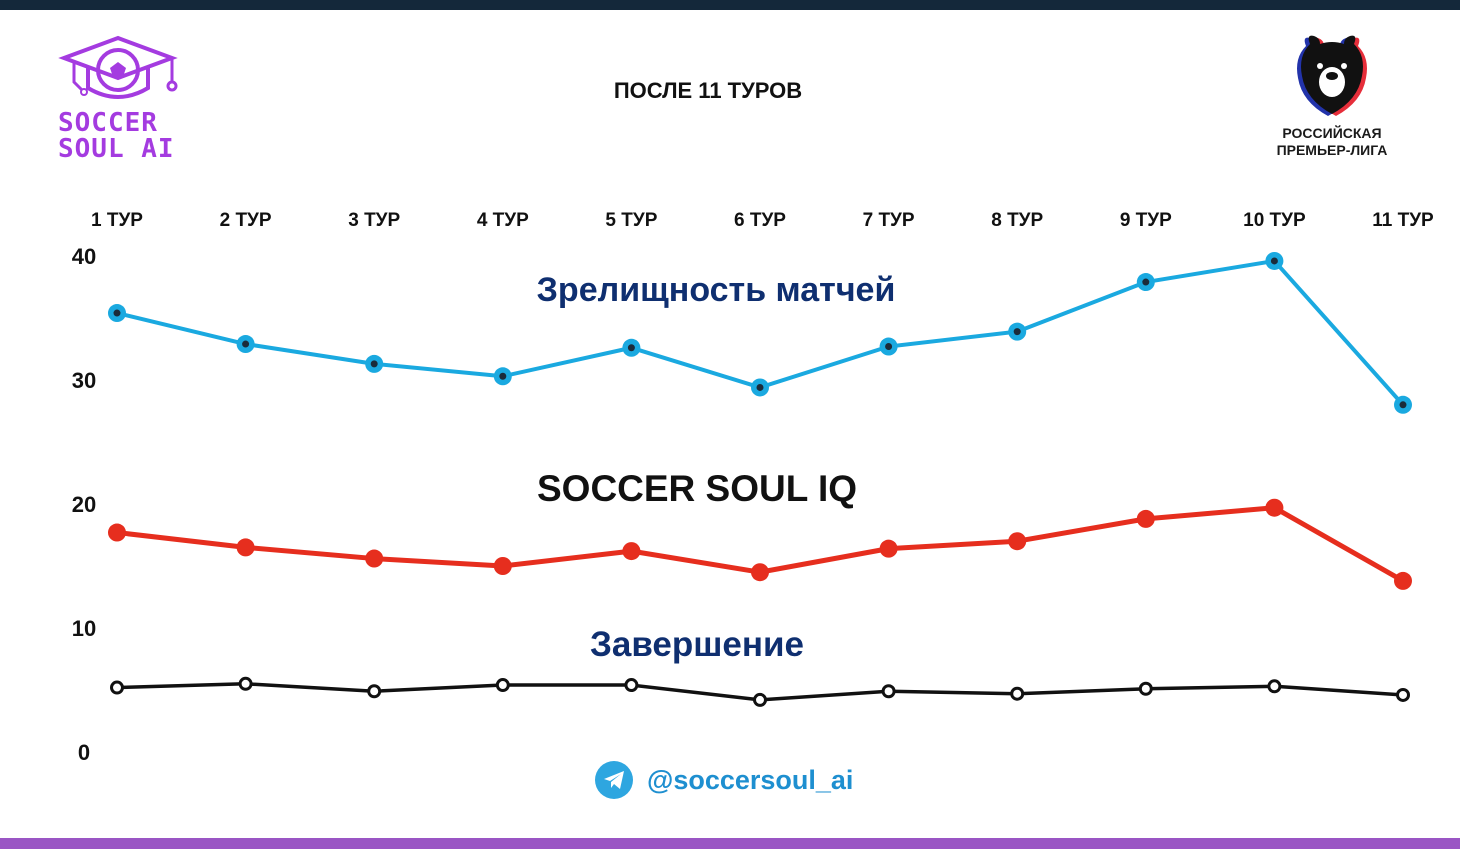  I want to click on x-tick-label: 2 ТУР, so click(246, 220).